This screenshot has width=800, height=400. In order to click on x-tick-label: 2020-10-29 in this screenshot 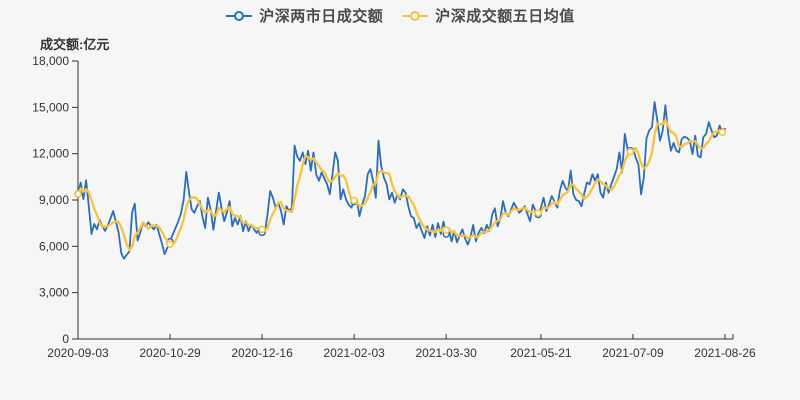, I will do `click(170, 353)`.